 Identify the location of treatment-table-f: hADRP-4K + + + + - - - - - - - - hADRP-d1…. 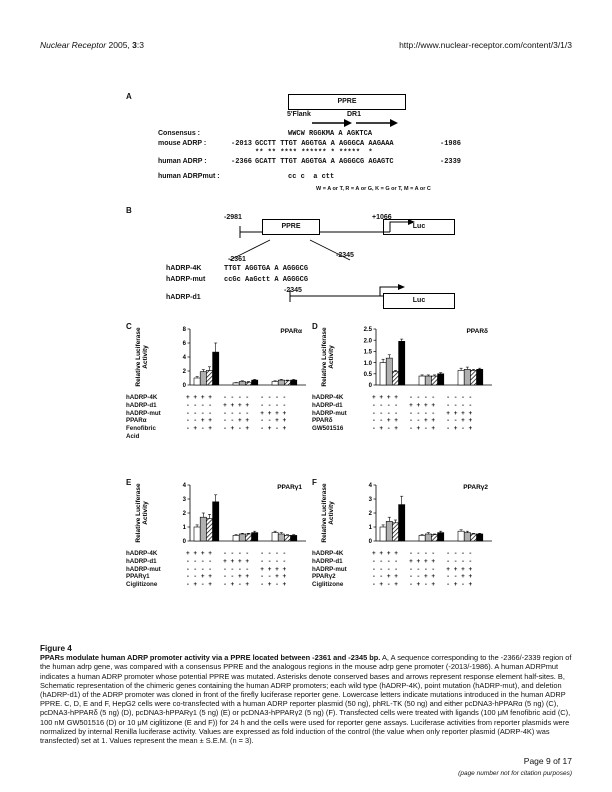
(392, 569).